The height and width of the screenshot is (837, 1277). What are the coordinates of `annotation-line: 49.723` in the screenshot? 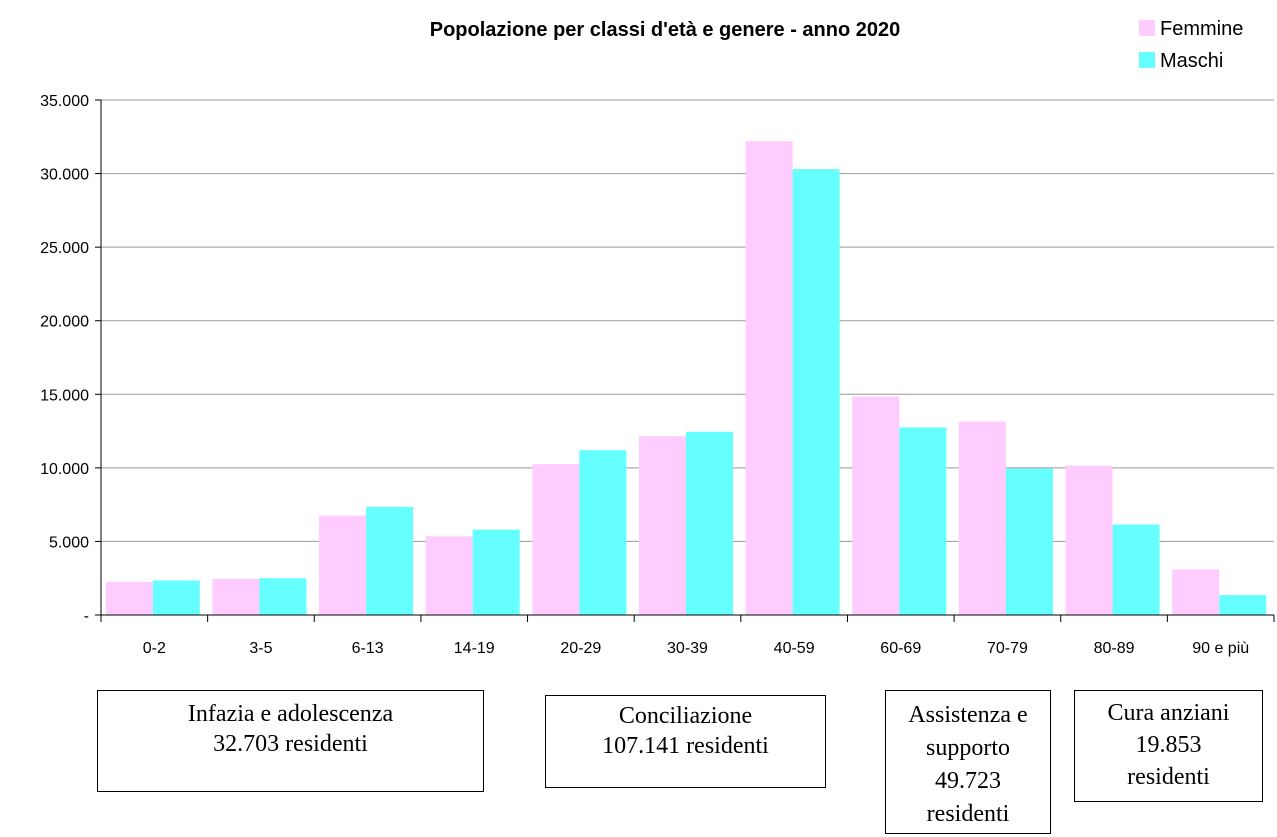 It's located at (968, 781).